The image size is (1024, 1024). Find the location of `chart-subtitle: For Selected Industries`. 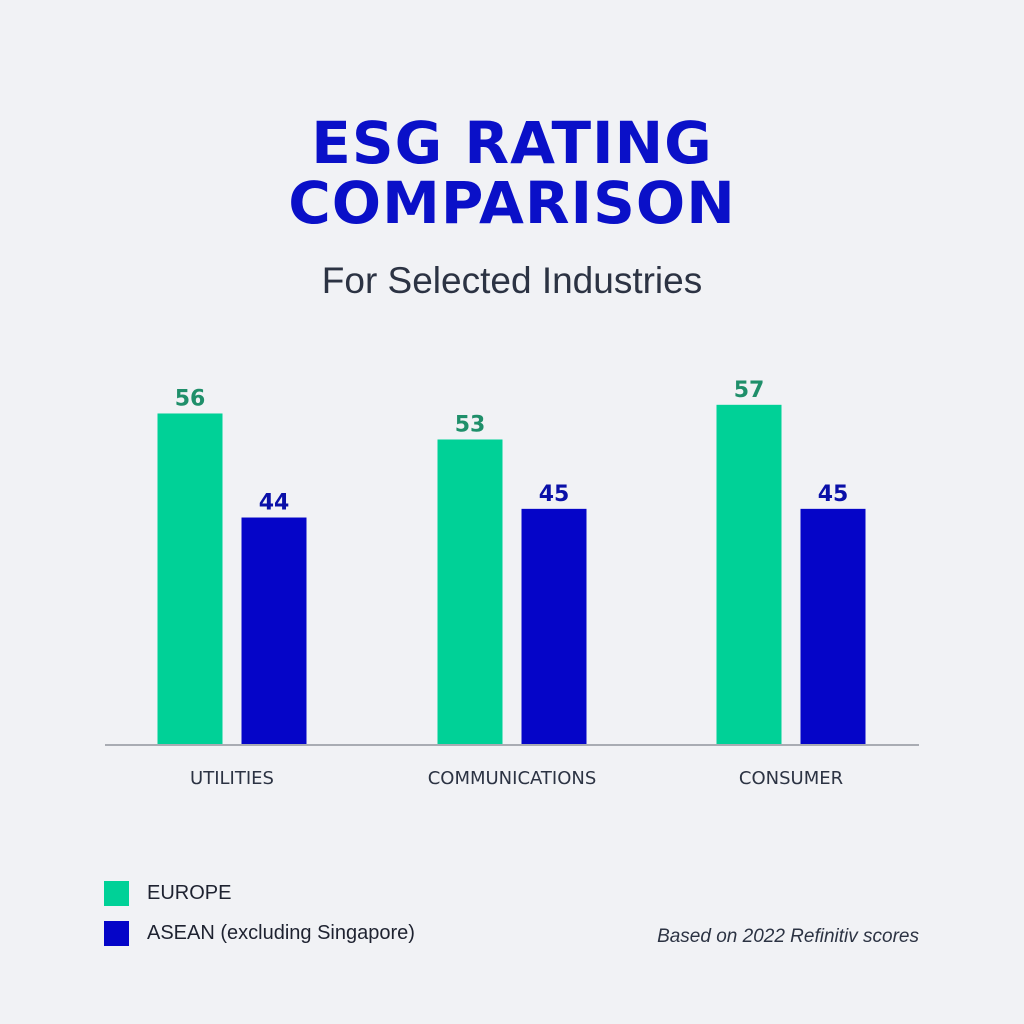

chart-subtitle: For Selected Industries is located at coordinates (512, 280).